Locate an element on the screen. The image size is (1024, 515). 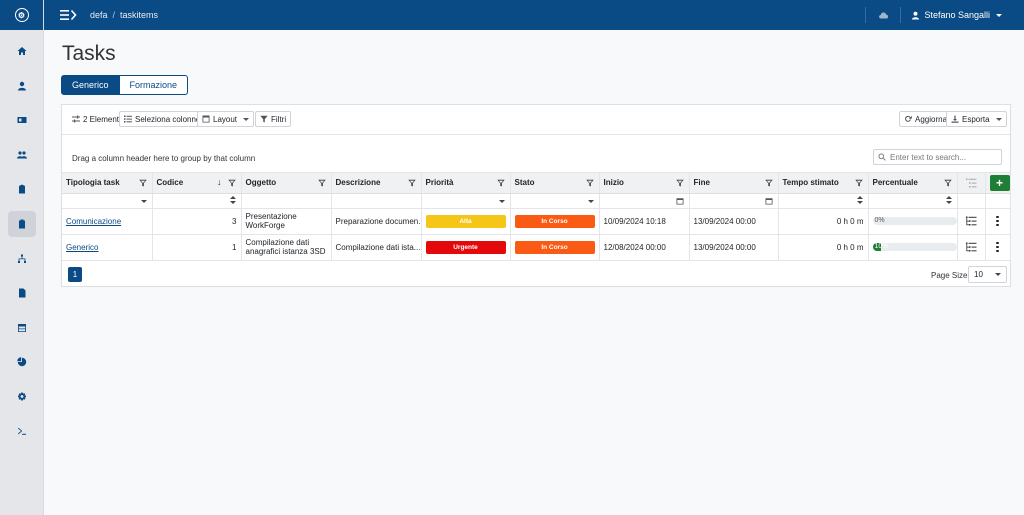
progress-label: 10% is located at coordinates (881, 246).